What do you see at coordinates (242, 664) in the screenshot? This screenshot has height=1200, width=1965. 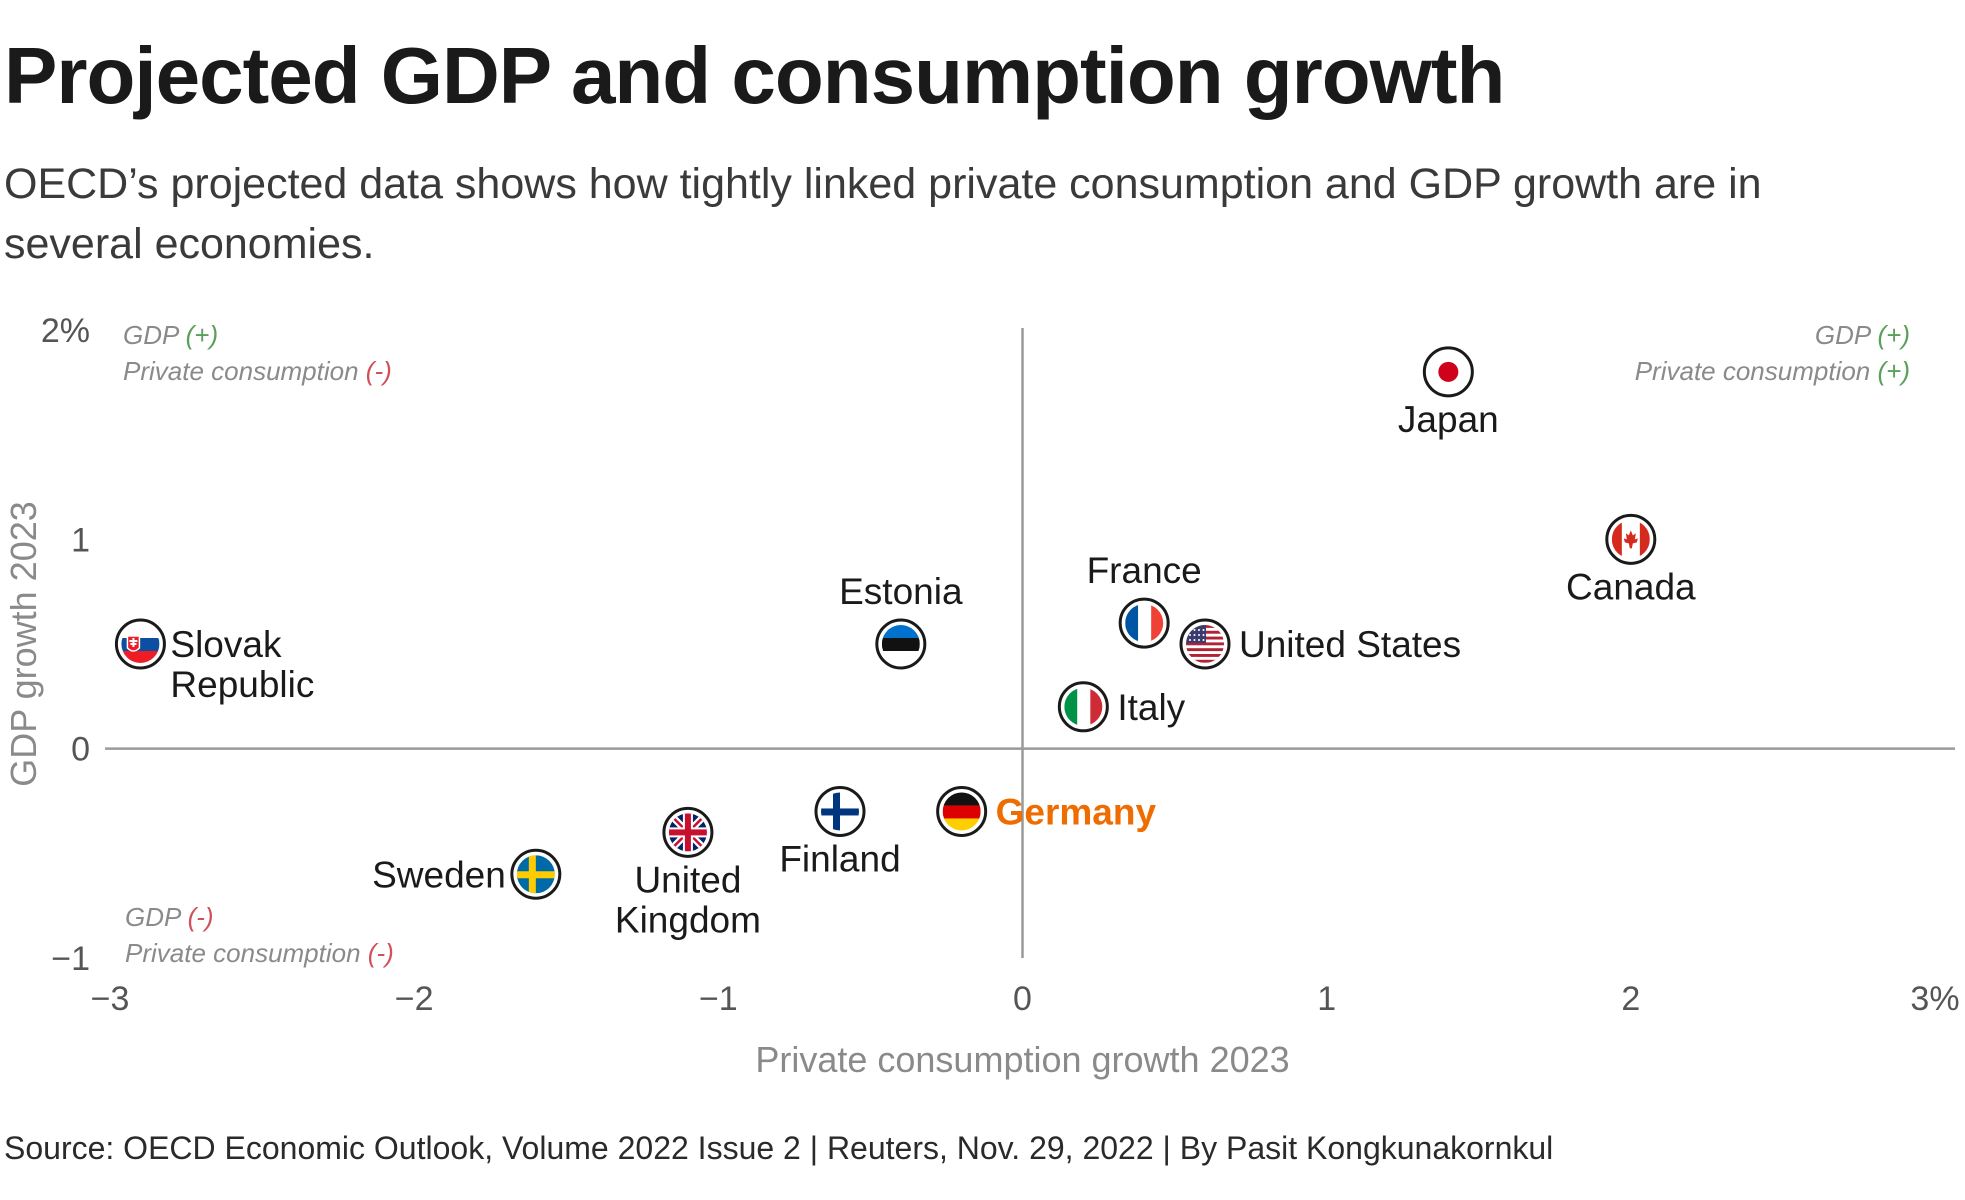 I see `point-label: Slovak Republic` at bounding box center [242, 664].